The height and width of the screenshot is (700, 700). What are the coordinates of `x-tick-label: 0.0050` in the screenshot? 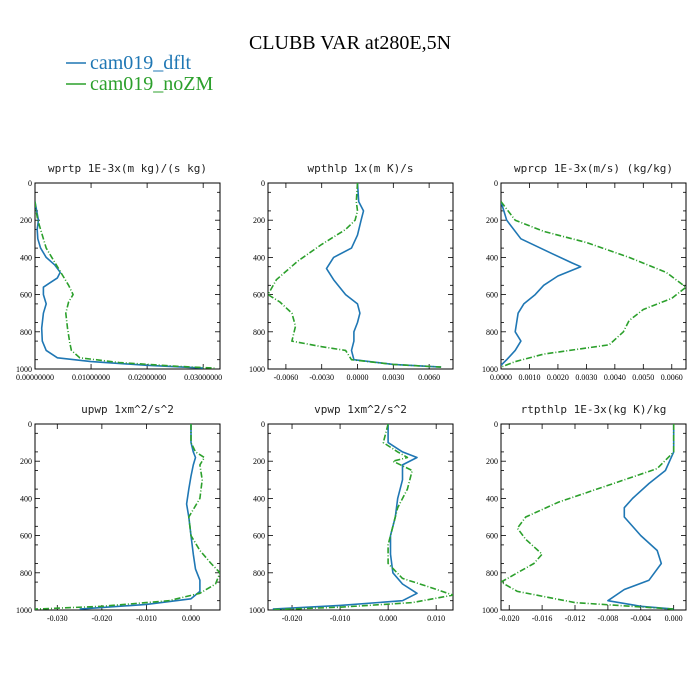 It's located at (643, 377).